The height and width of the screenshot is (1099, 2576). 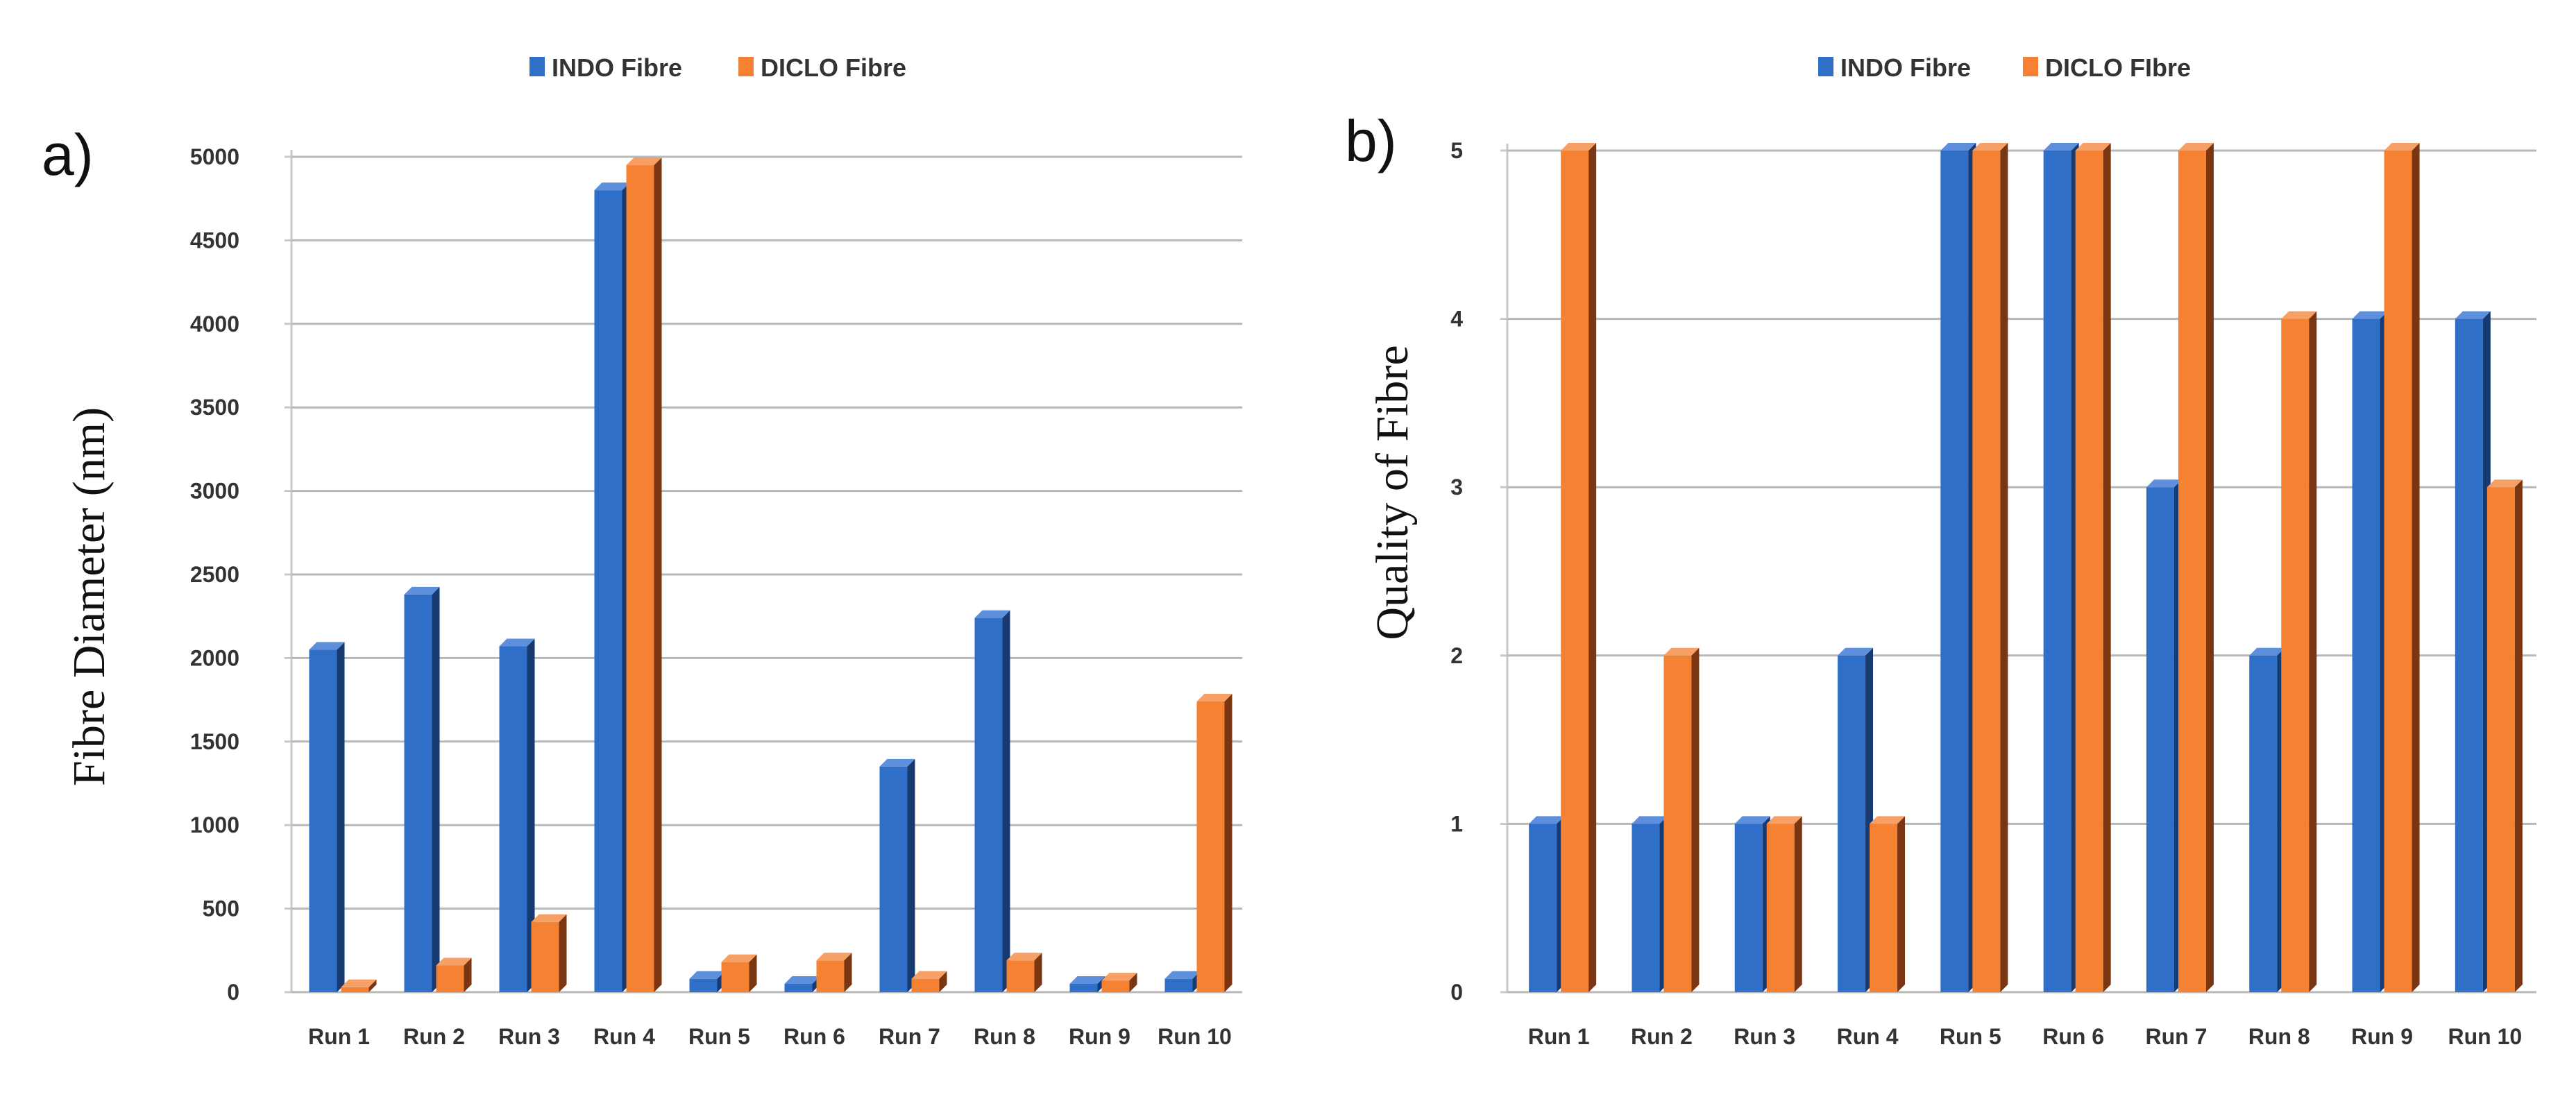 I want to click on panel-a-legend: INDO Fibre DICLO Fibre, so click(x=718, y=67).